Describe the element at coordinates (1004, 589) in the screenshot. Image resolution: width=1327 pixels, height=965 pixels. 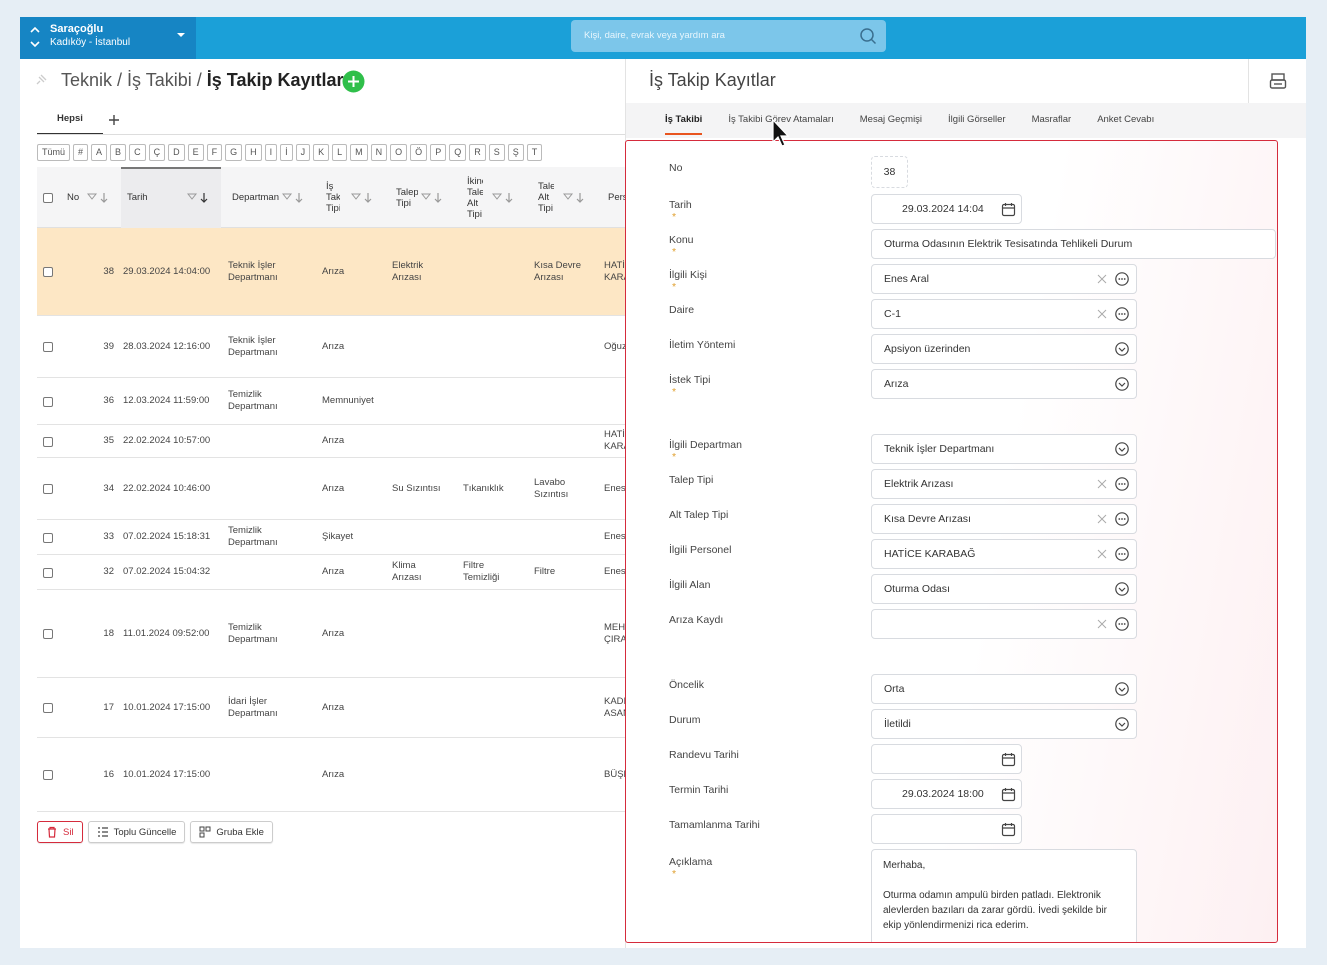
I see `field-select: Oturma Odası` at that location.